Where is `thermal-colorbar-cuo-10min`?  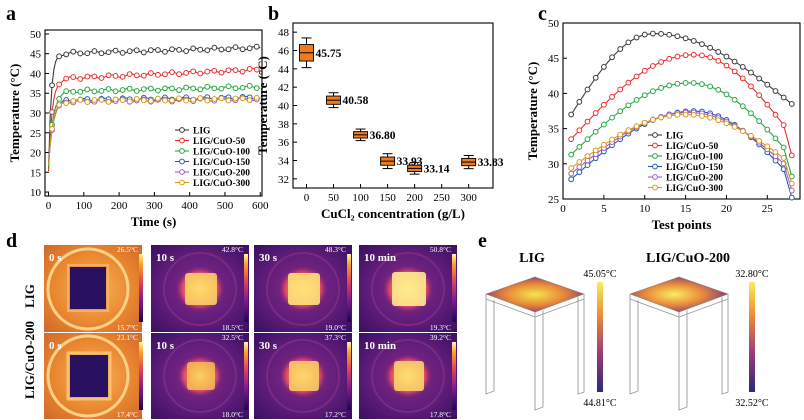 thermal-colorbar-cuo-10min is located at coordinates (454, 376).